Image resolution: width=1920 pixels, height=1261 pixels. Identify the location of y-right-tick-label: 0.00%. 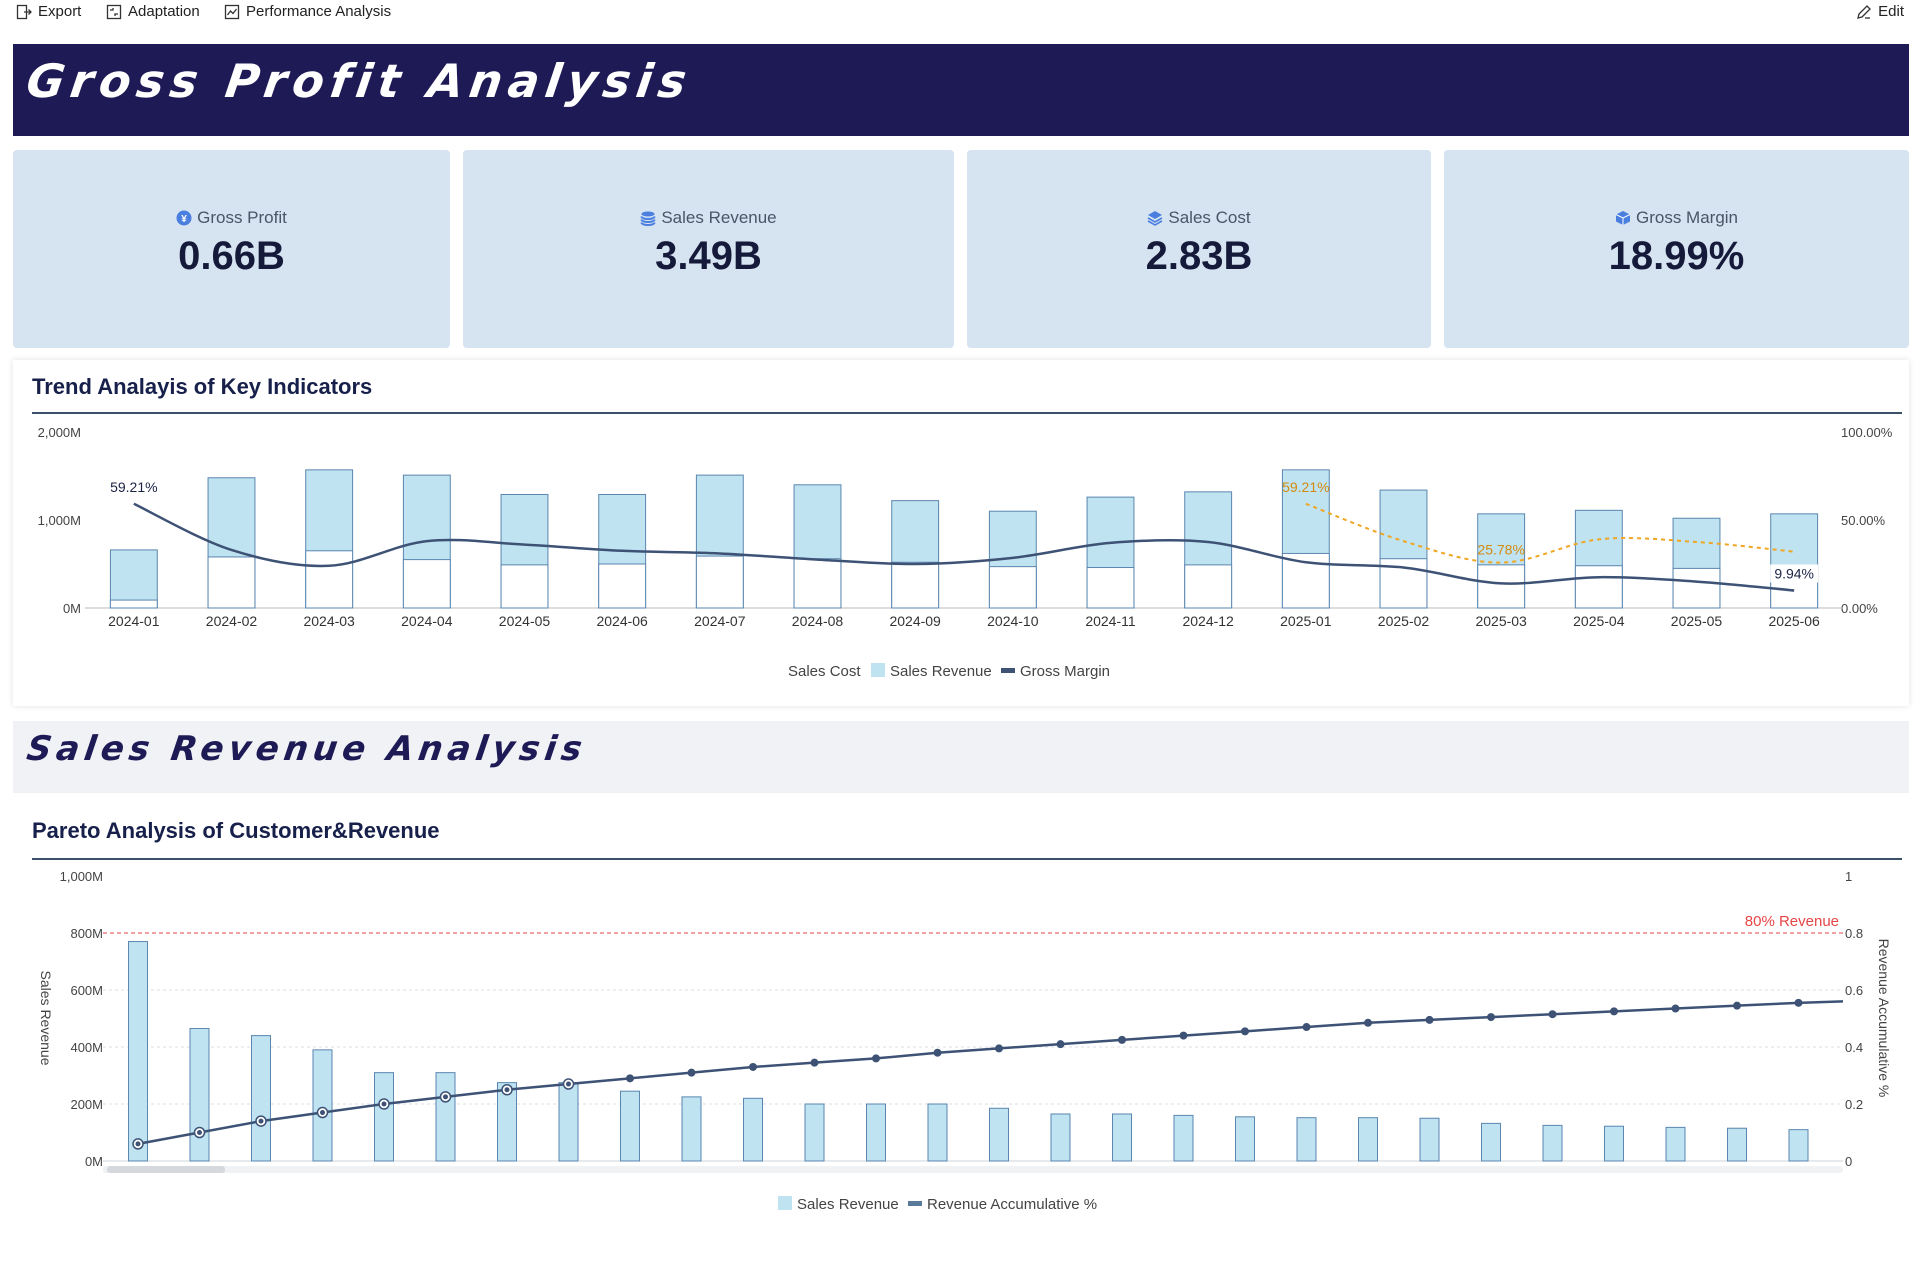
(1859, 608).